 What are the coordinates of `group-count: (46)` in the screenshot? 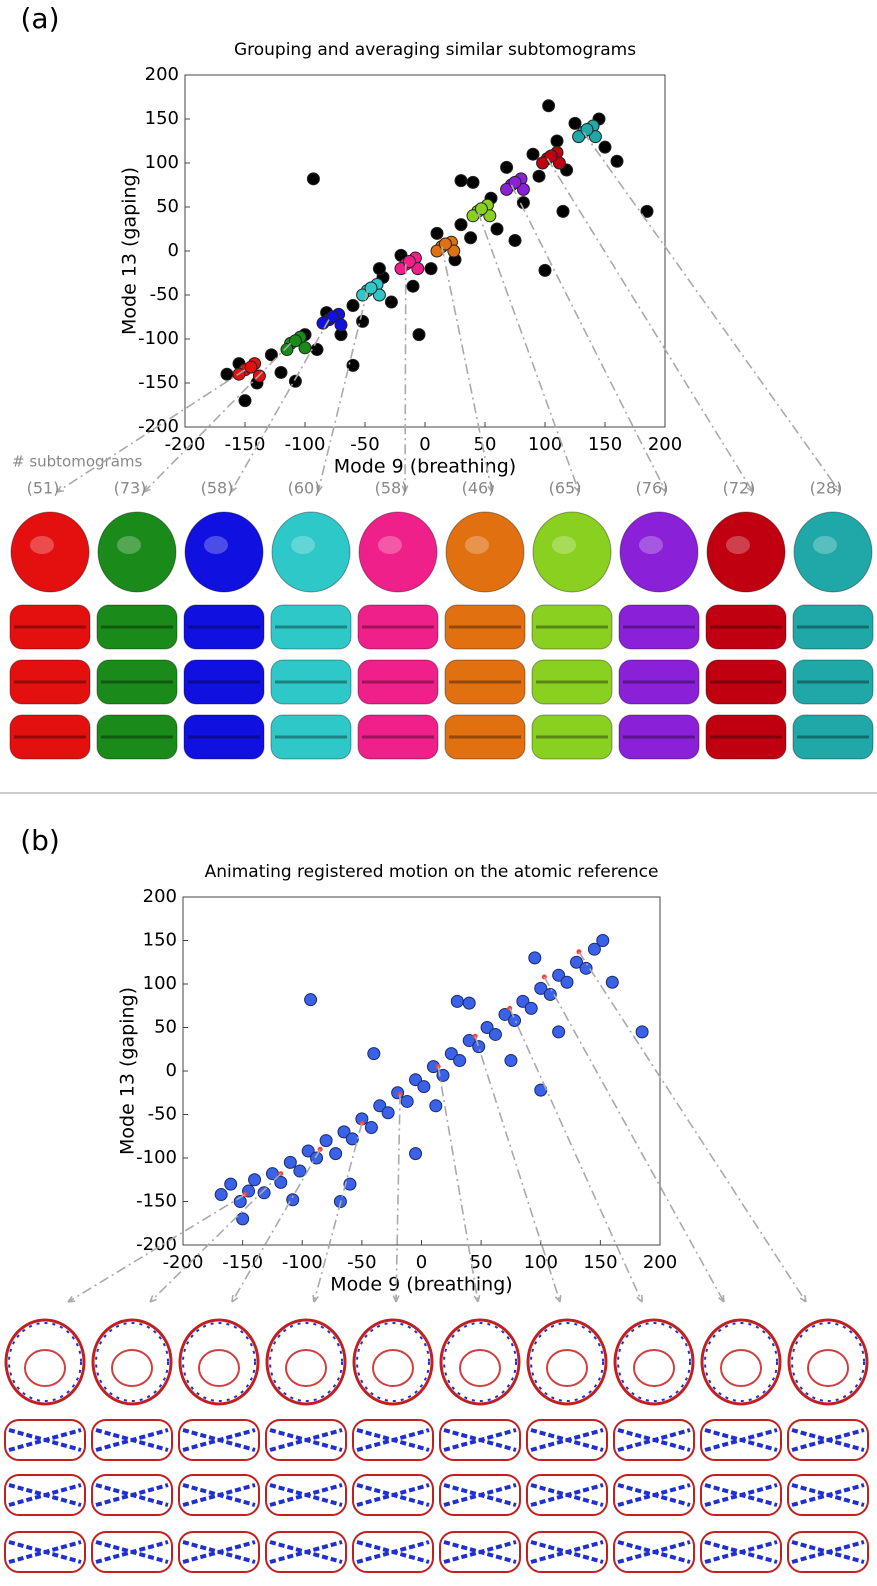 It's located at (478, 488).